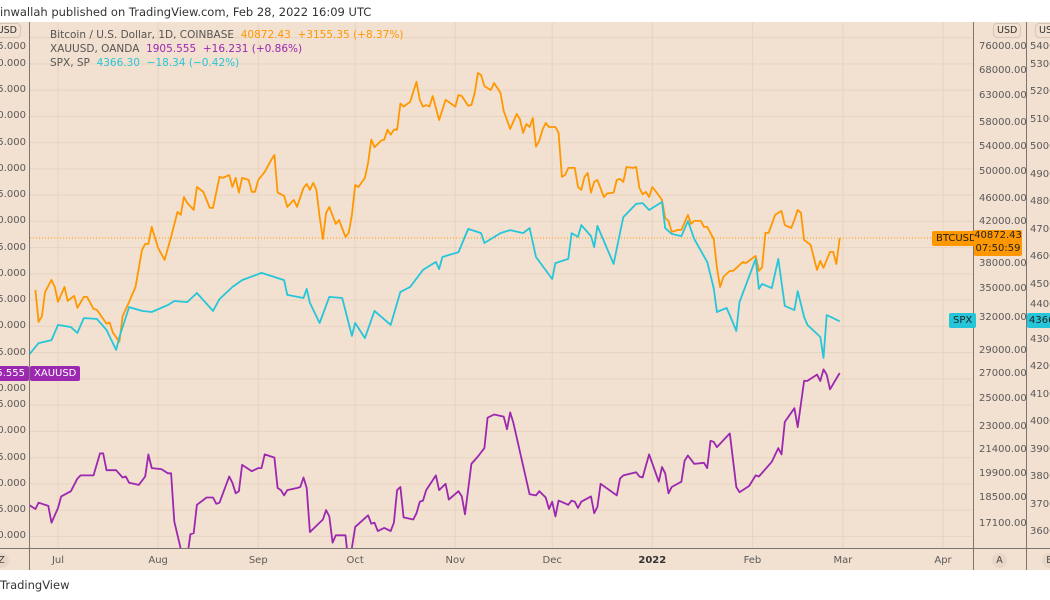  Describe the element at coordinates (1040, 91) in the screenshot. I see `spx-axis-tick-label: 5200.00` at that location.